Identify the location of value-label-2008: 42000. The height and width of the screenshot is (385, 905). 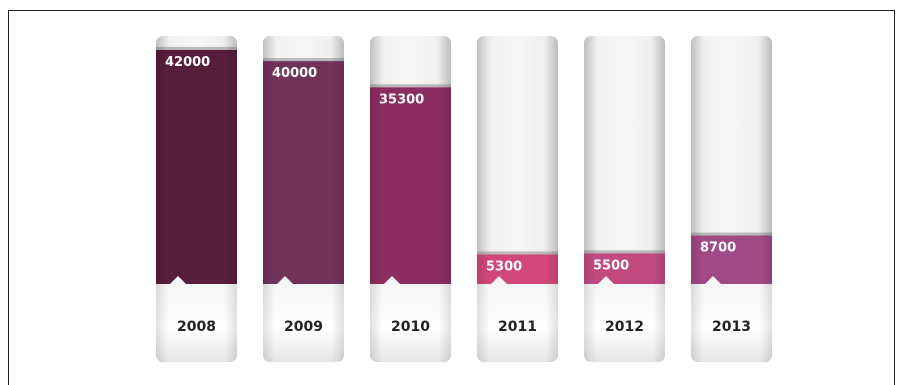
(187, 62).